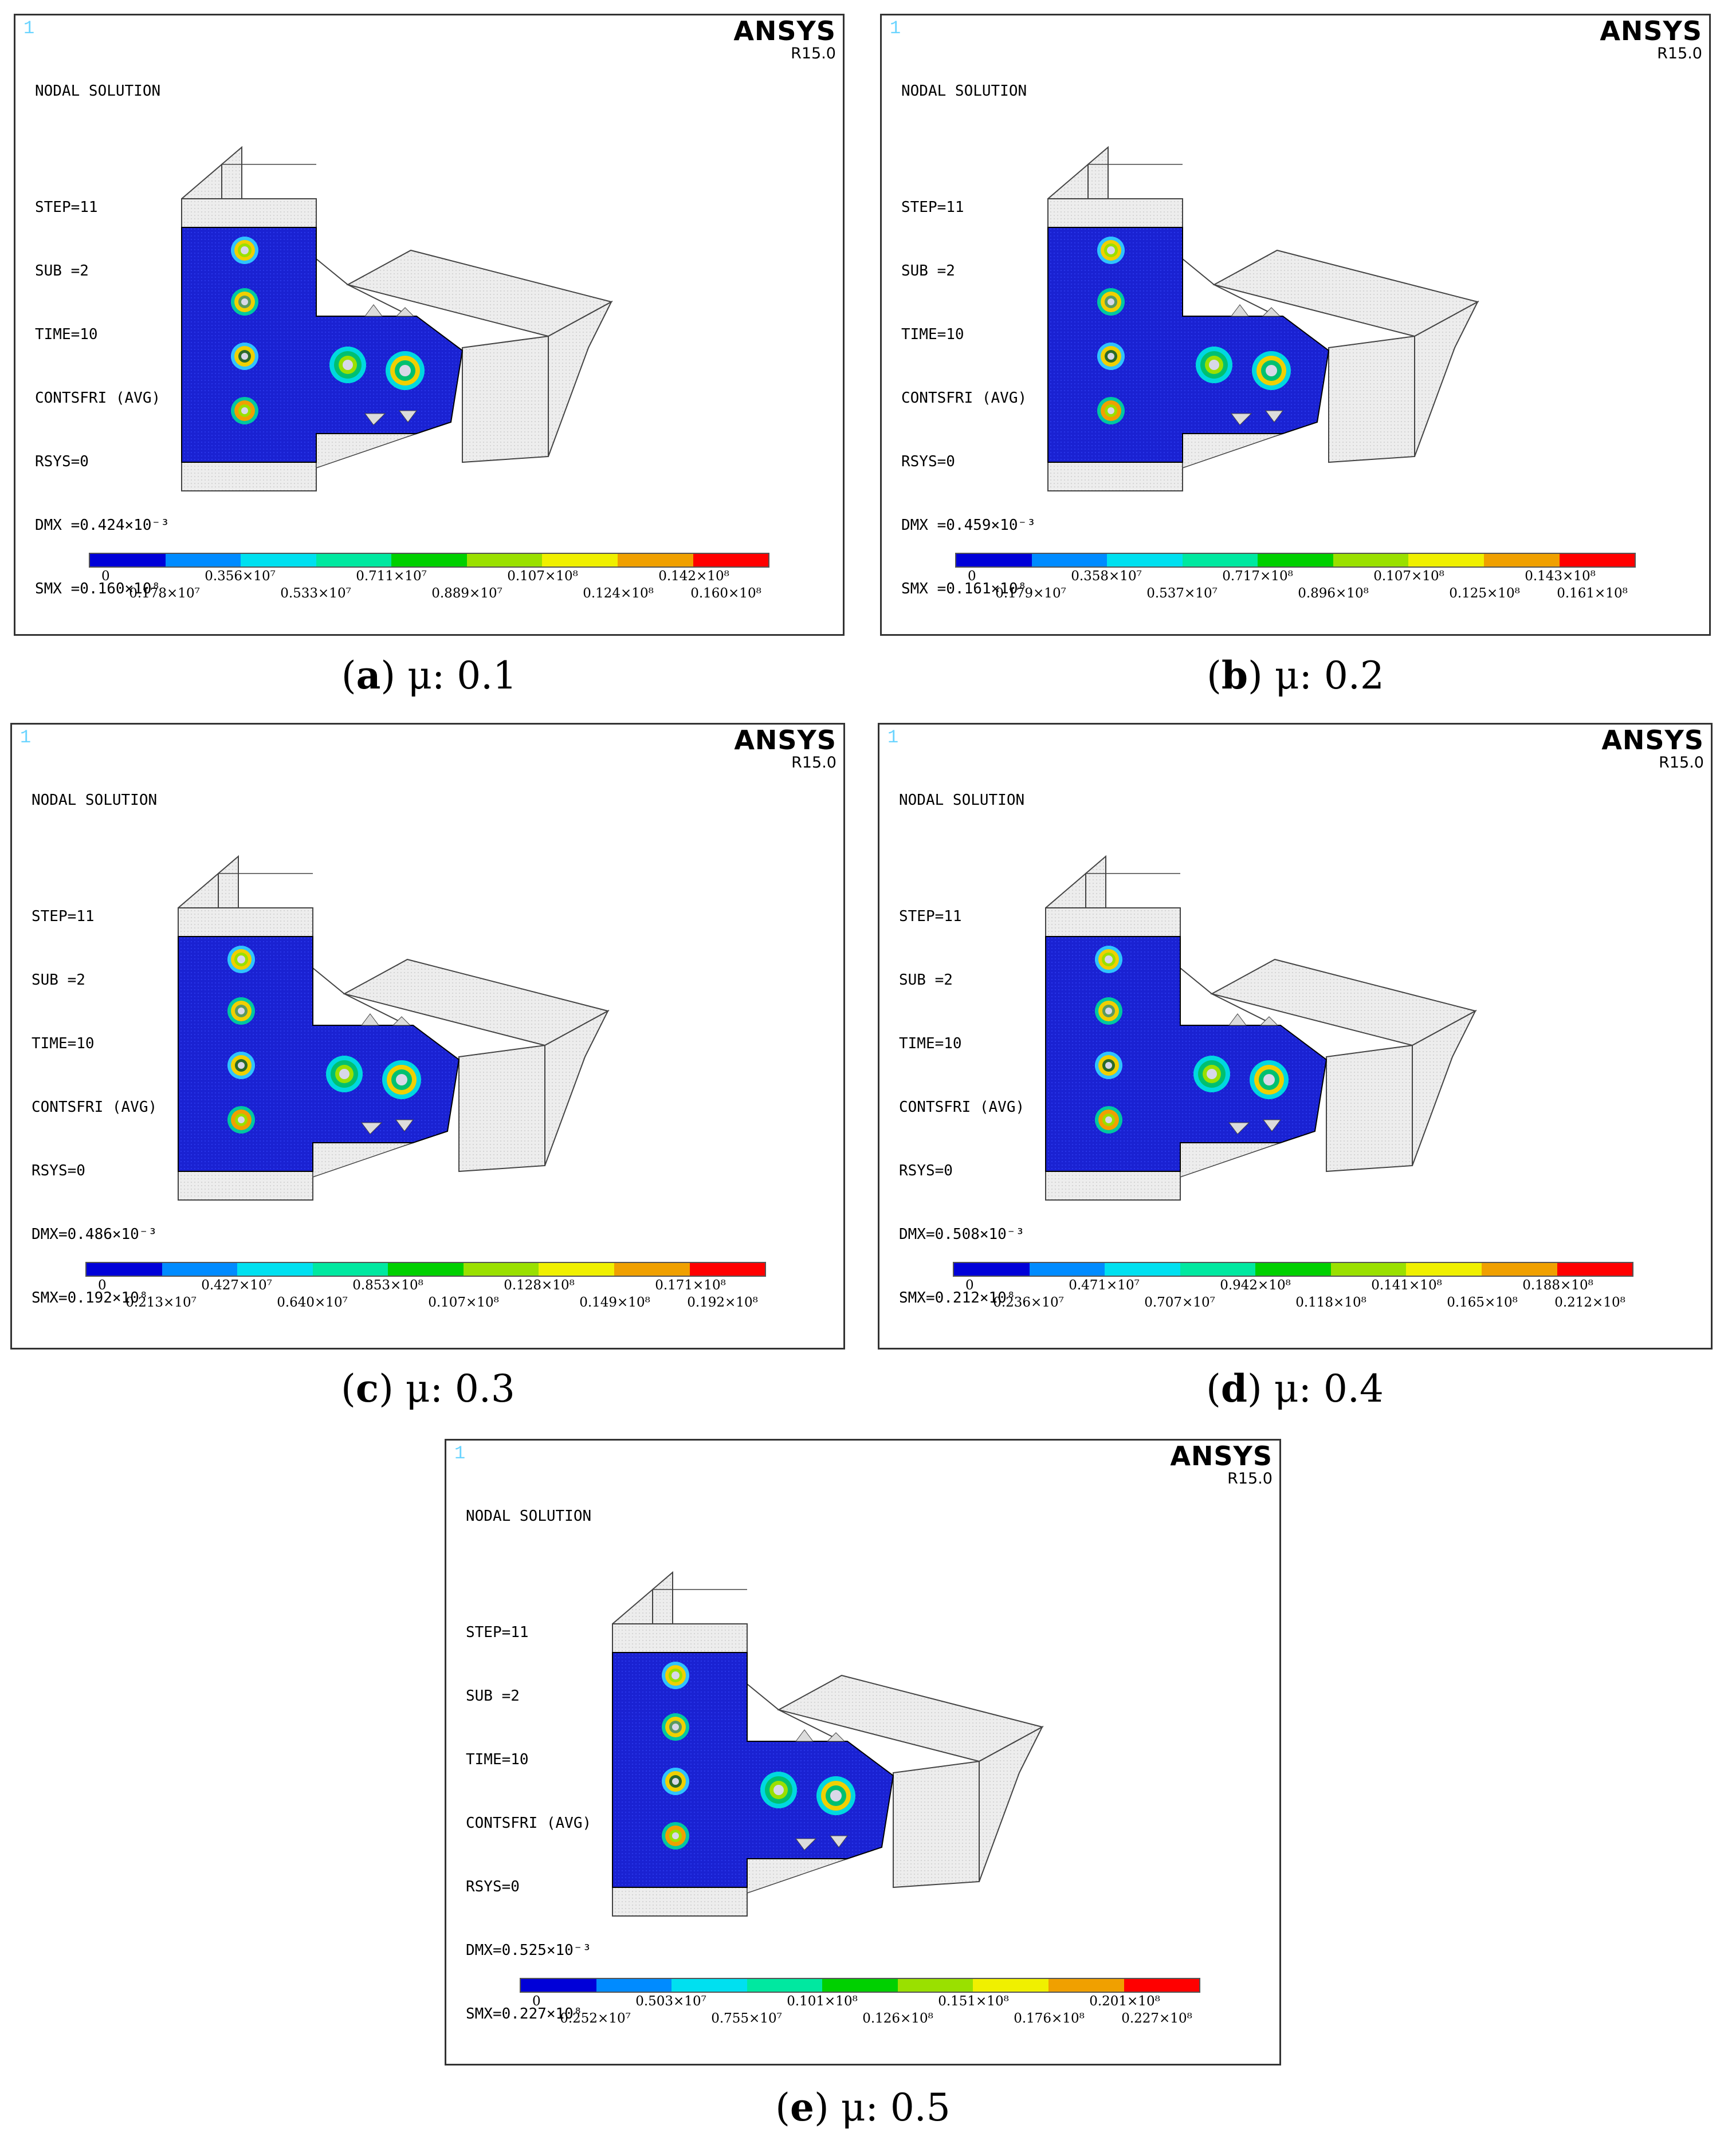  I want to click on caption-text: μ: 0.5, so click(896, 2108).